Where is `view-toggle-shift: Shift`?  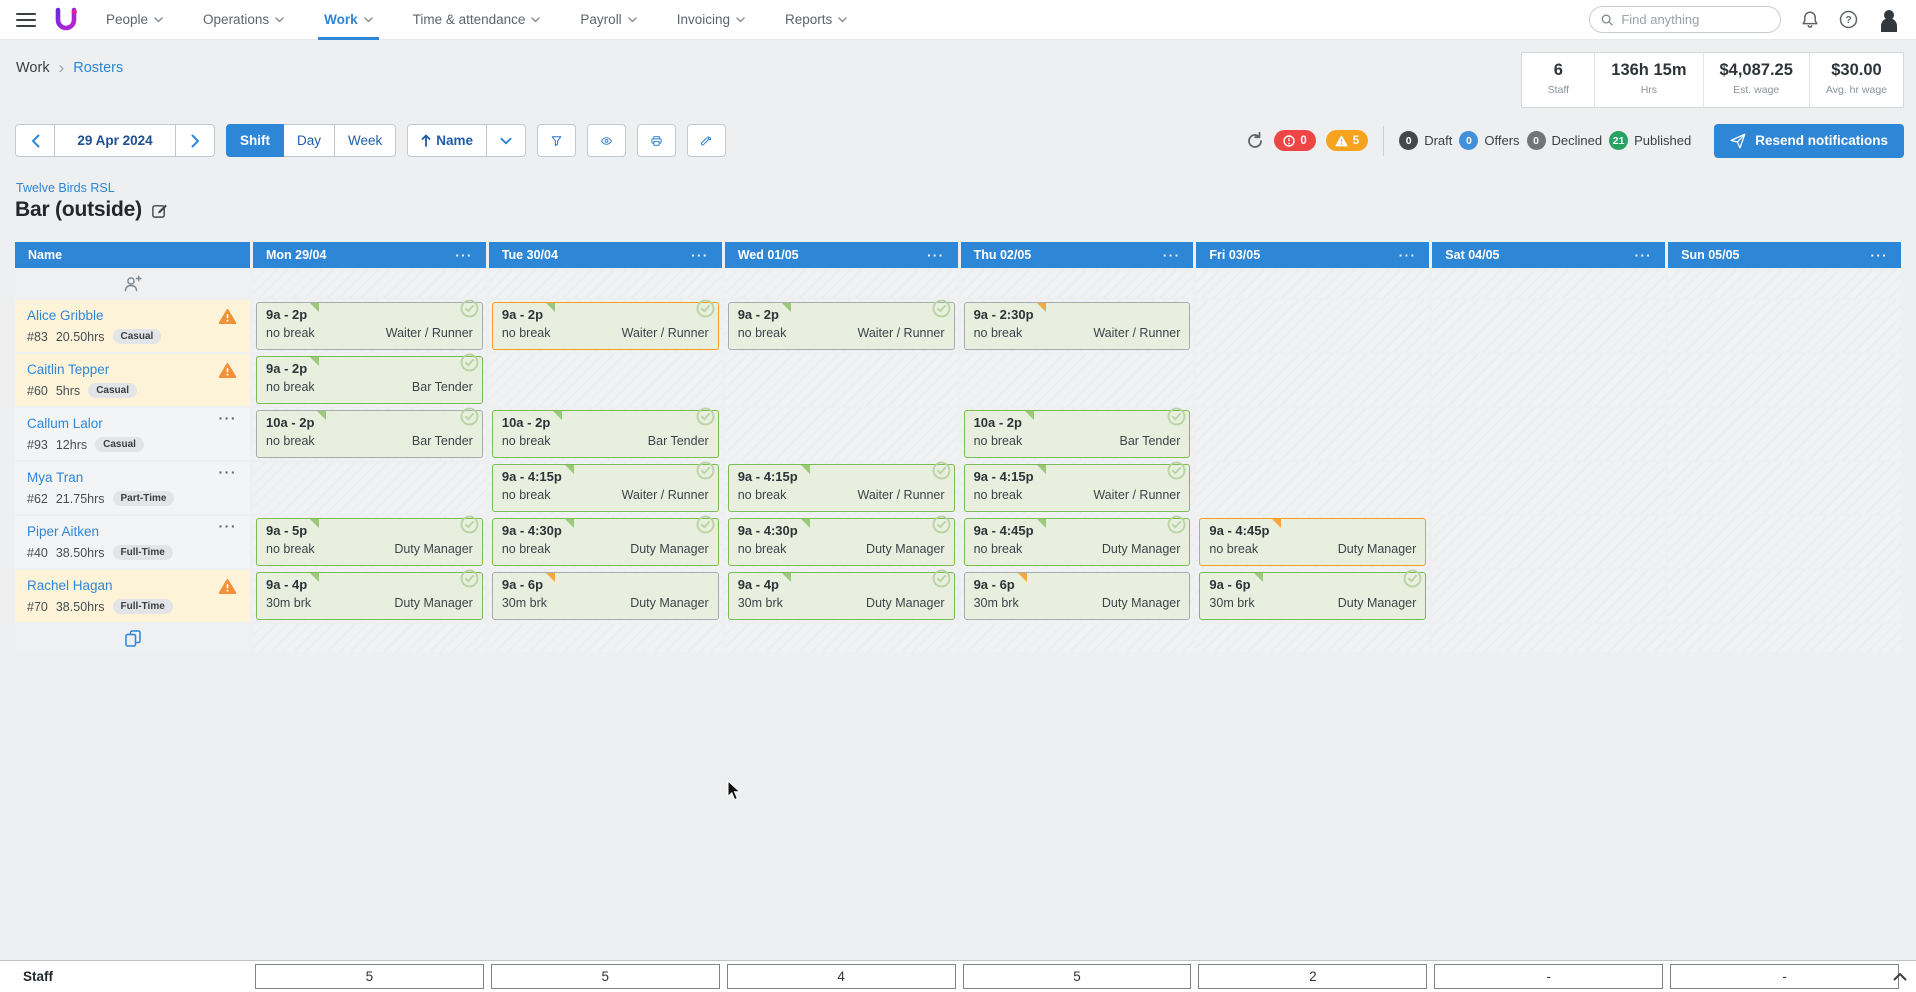 view-toggle-shift: Shift is located at coordinates (255, 140).